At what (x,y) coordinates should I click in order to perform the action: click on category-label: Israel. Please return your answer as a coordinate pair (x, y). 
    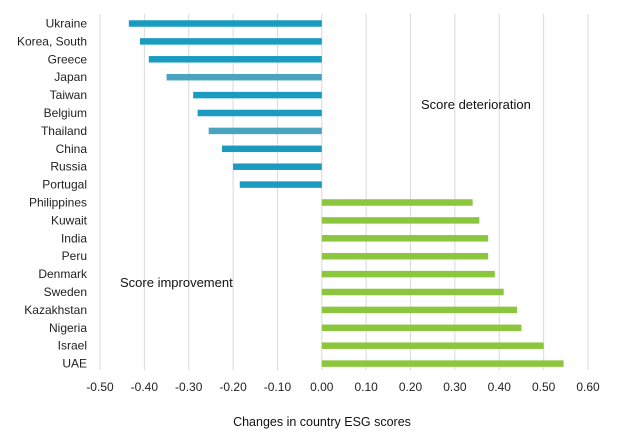
    Looking at the image, I should click on (72, 346).